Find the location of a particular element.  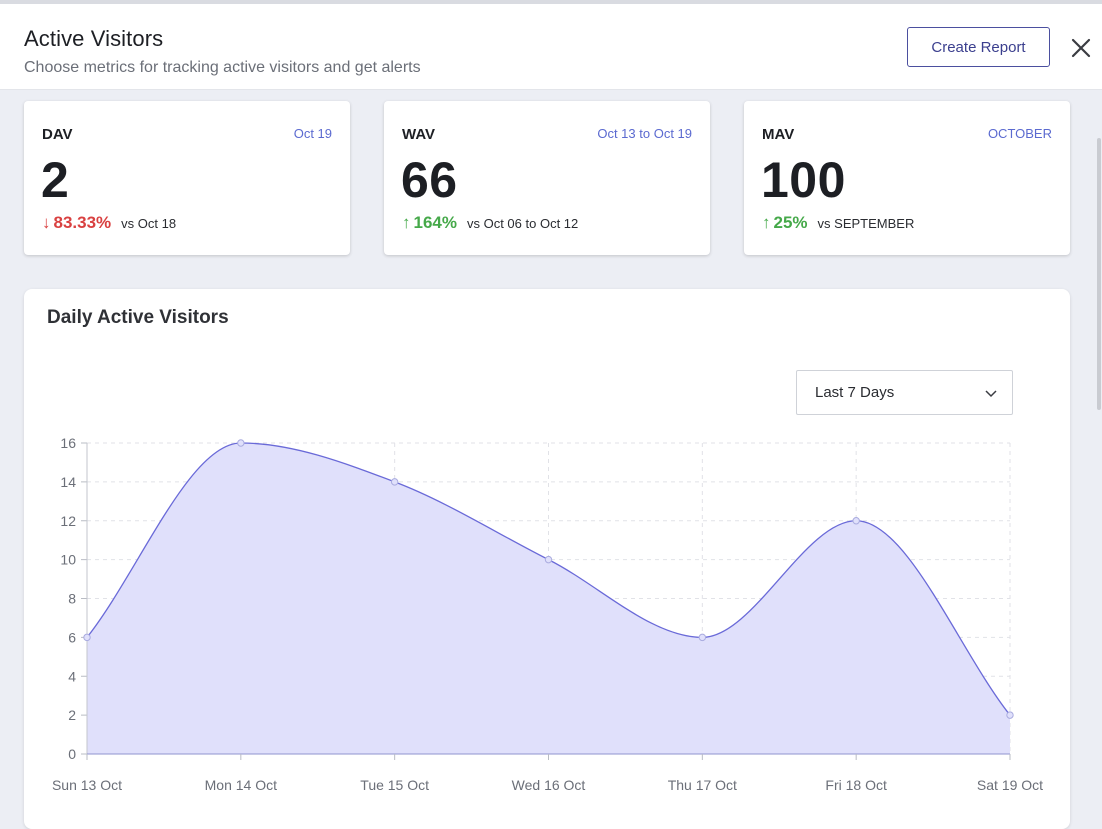

y-tick-label: 4 is located at coordinates (72, 676).